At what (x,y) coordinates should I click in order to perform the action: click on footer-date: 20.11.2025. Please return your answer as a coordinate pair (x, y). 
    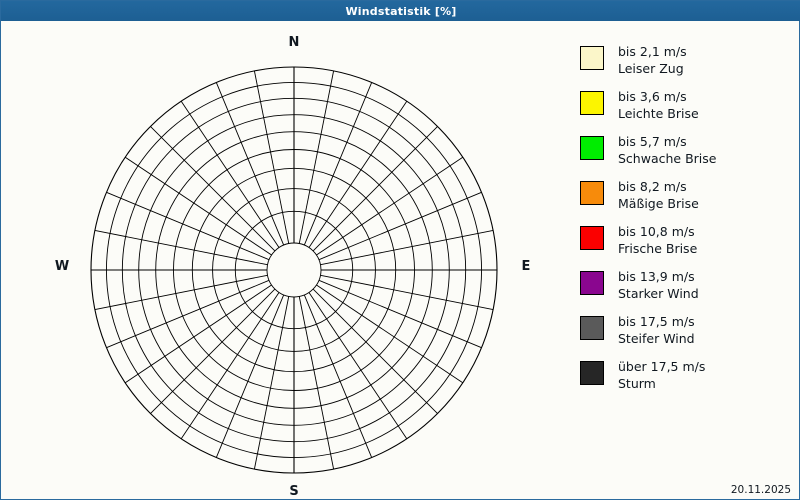
    Looking at the image, I should click on (760, 490).